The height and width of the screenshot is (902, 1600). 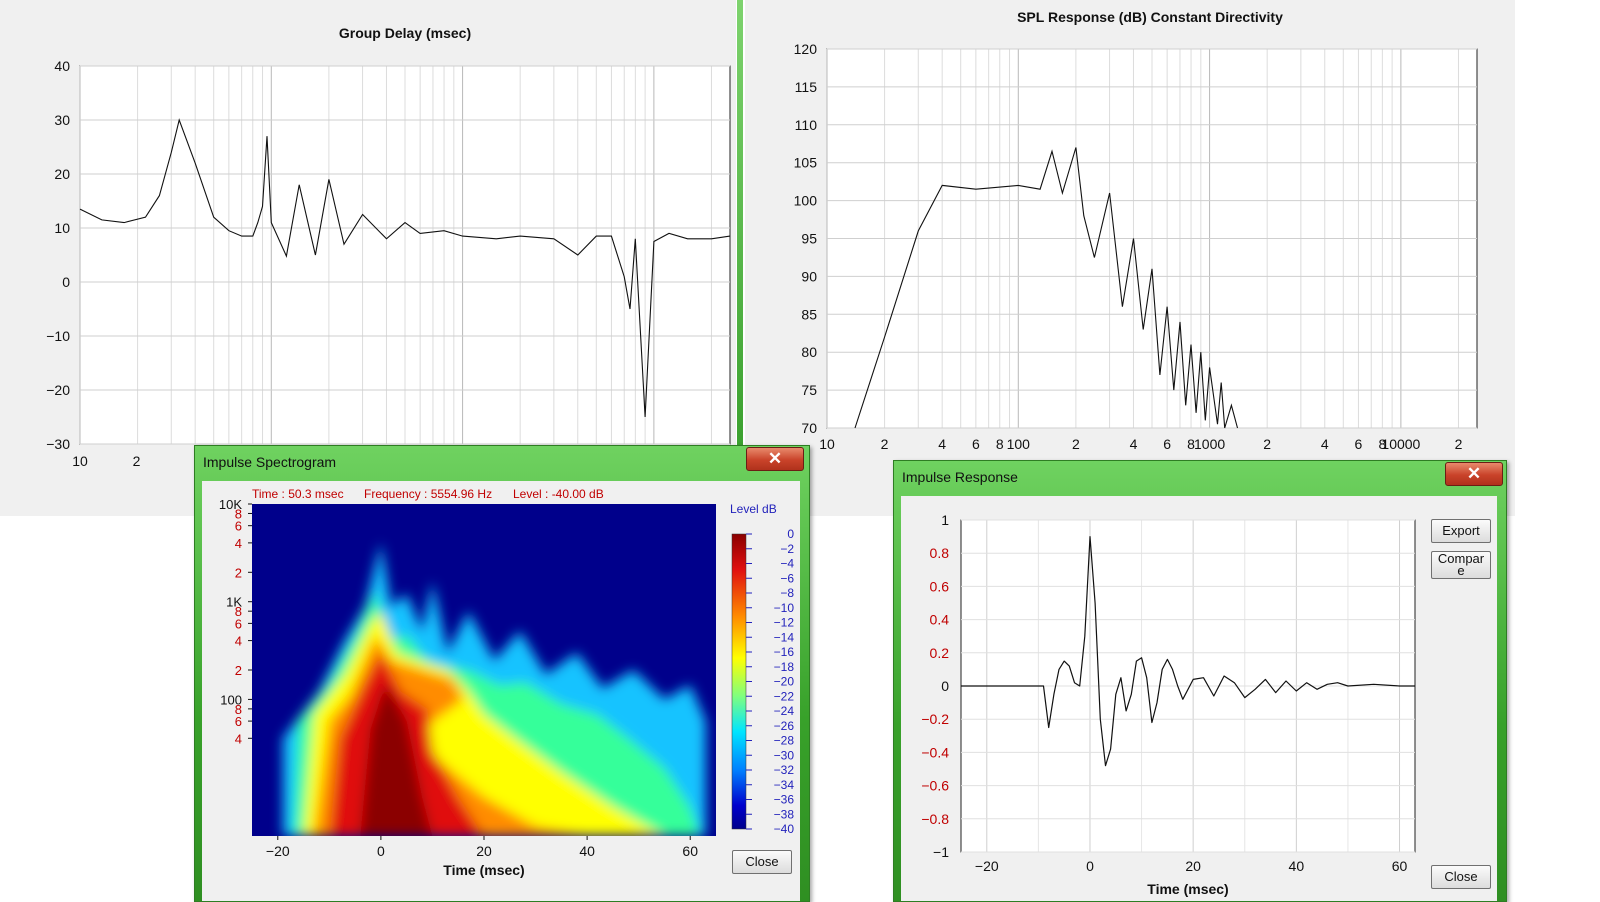 What do you see at coordinates (740, 227) in the screenshot?
I see `splitter-bar` at bounding box center [740, 227].